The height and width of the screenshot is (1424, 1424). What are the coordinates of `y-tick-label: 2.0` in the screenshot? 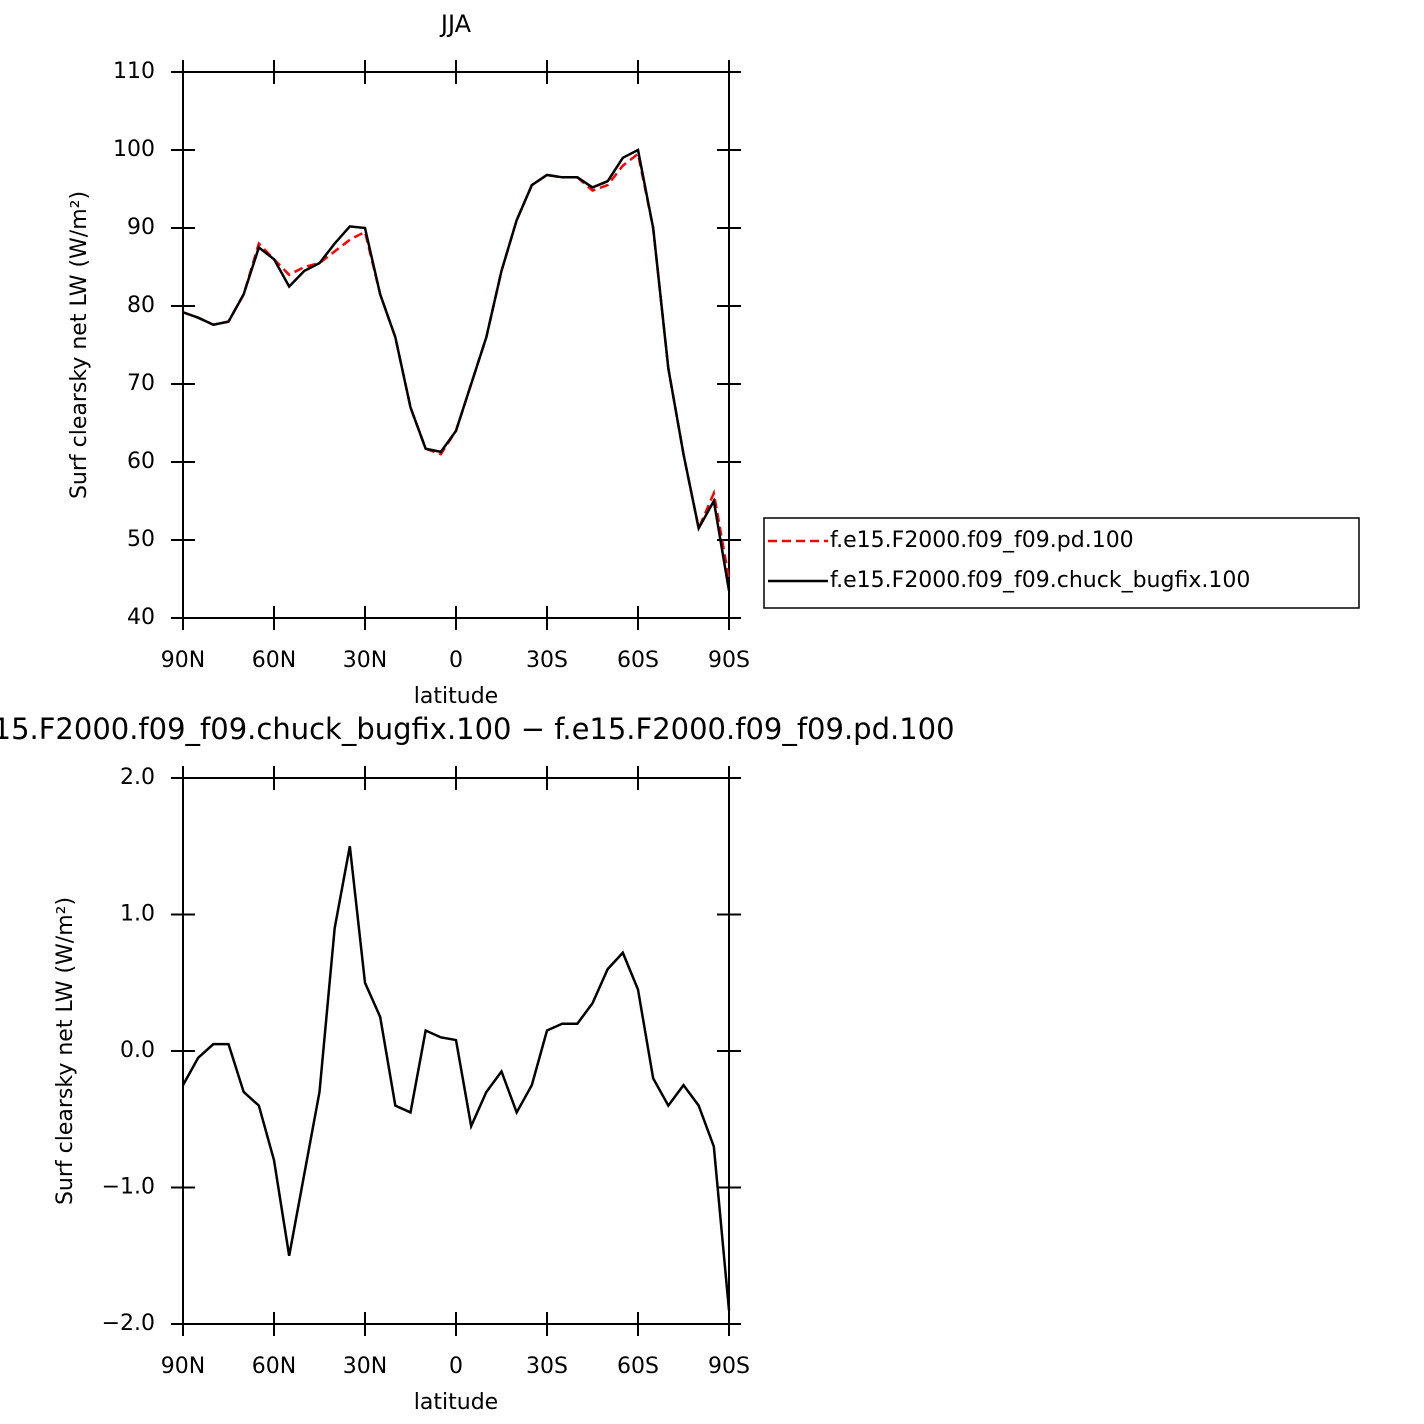 It's located at (137, 777).